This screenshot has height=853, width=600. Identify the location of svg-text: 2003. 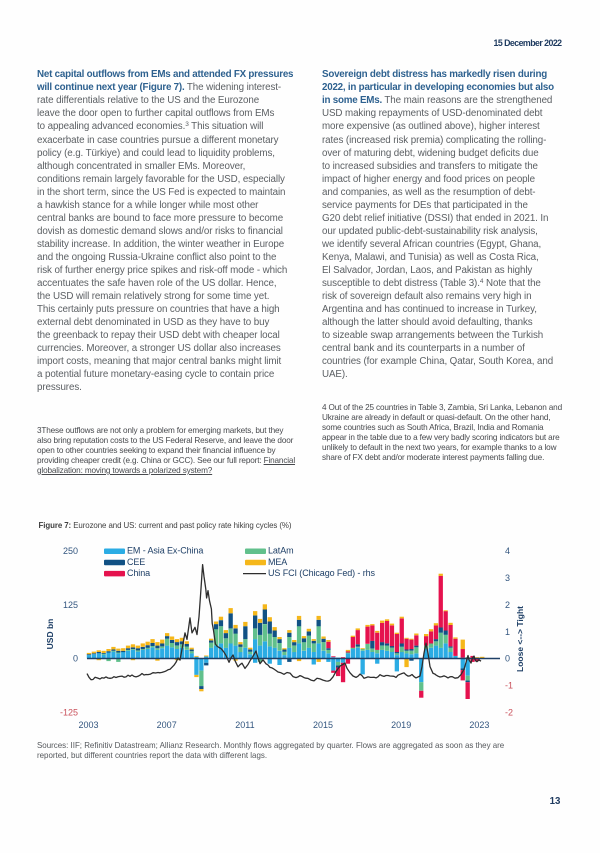
(88, 725).